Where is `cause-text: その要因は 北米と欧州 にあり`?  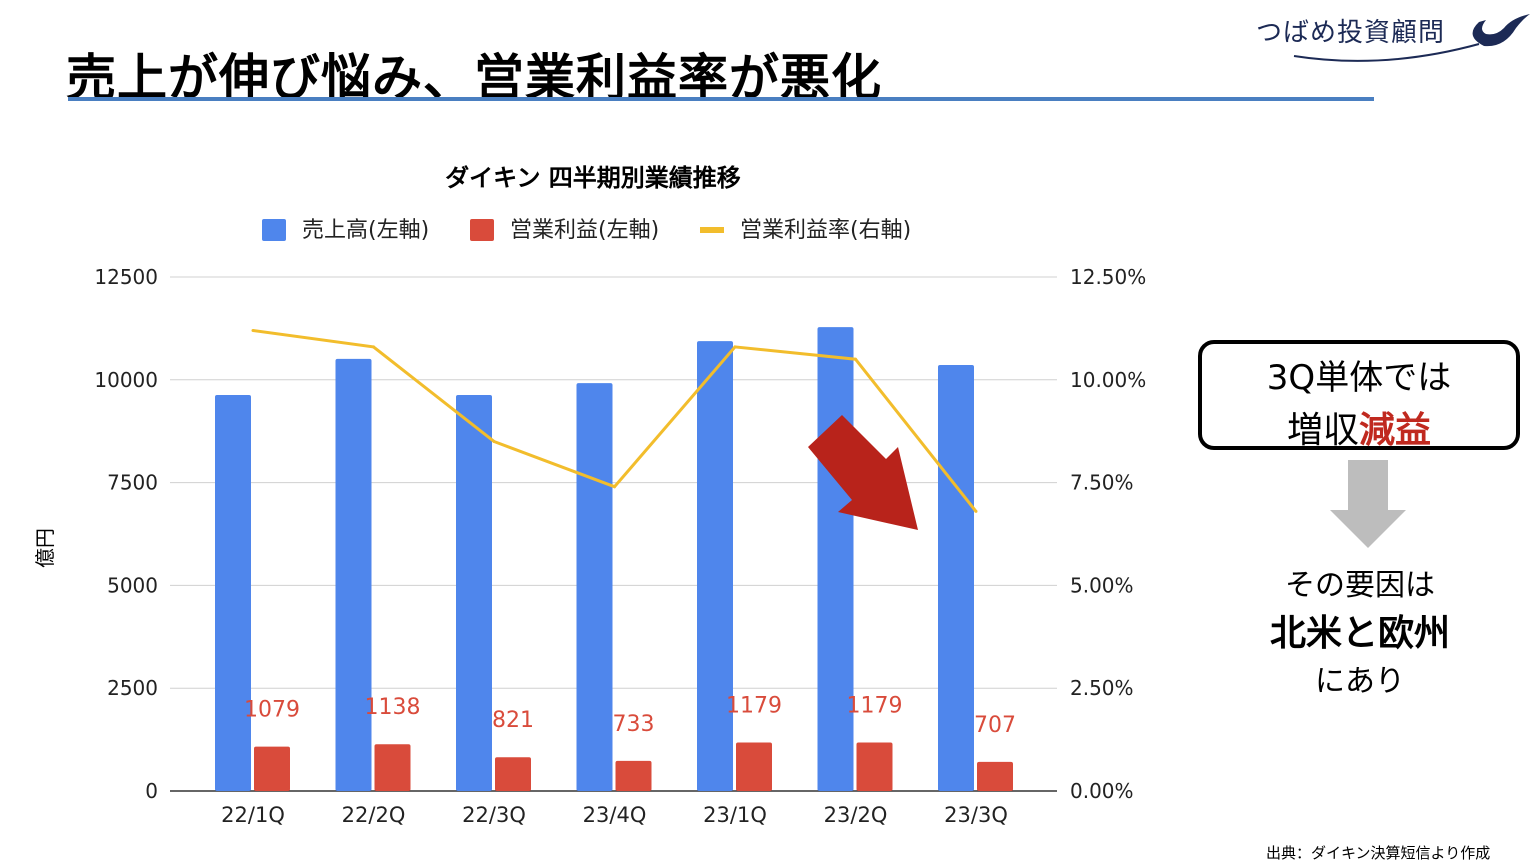 cause-text: その要因は 北米と欧州 にあり is located at coordinates (1360, 630).